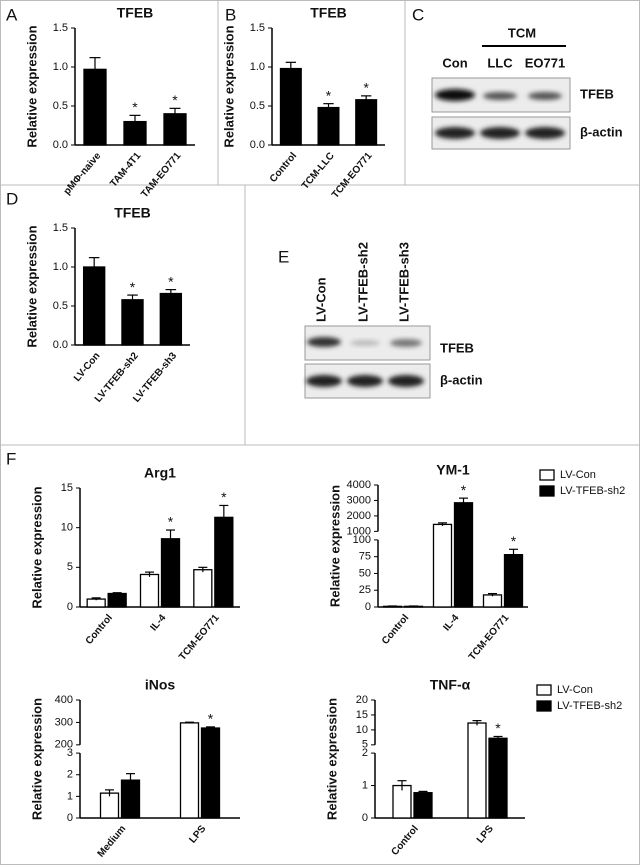  I want to click on x-tick-label: pMΦ-naive, so click(83, 173).